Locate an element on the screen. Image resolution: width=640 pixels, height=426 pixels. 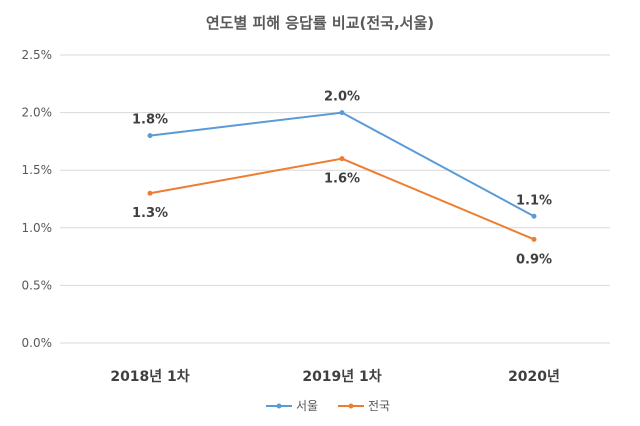
y-tick-label: 1.5% is located at coordinates (37, 170).